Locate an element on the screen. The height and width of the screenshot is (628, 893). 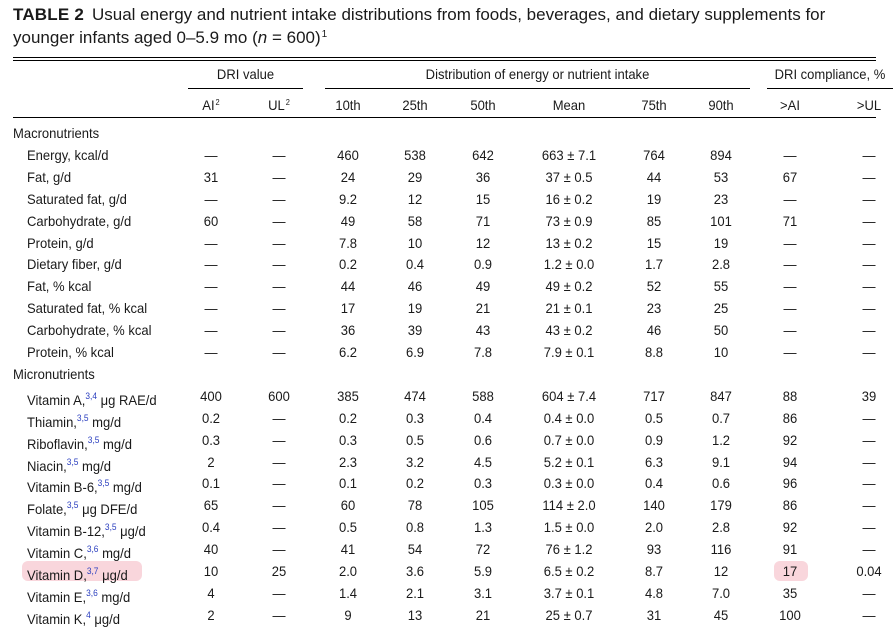
column-header-label: 90th is located at coordinates (721, 105).